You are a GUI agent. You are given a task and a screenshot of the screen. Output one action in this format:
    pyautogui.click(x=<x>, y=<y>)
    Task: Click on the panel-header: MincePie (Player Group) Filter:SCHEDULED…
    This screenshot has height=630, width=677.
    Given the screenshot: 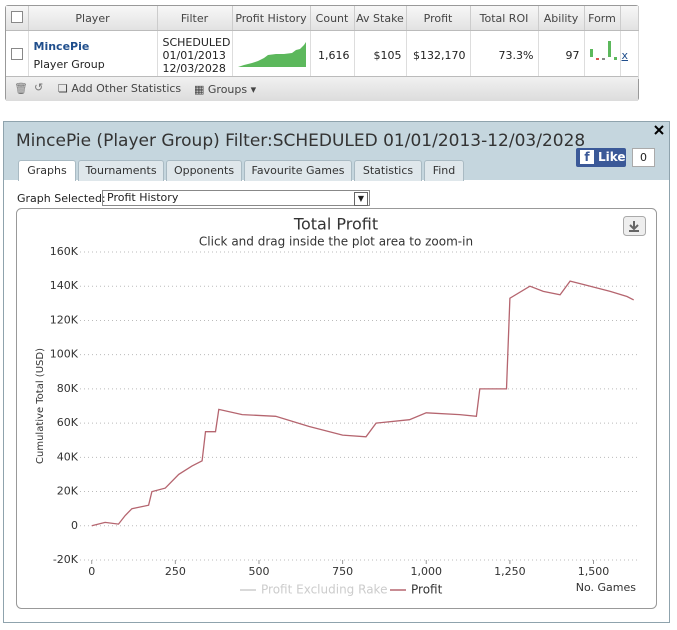 What is the action you would take?
    pyautogui.click(x=336, y=151)
    